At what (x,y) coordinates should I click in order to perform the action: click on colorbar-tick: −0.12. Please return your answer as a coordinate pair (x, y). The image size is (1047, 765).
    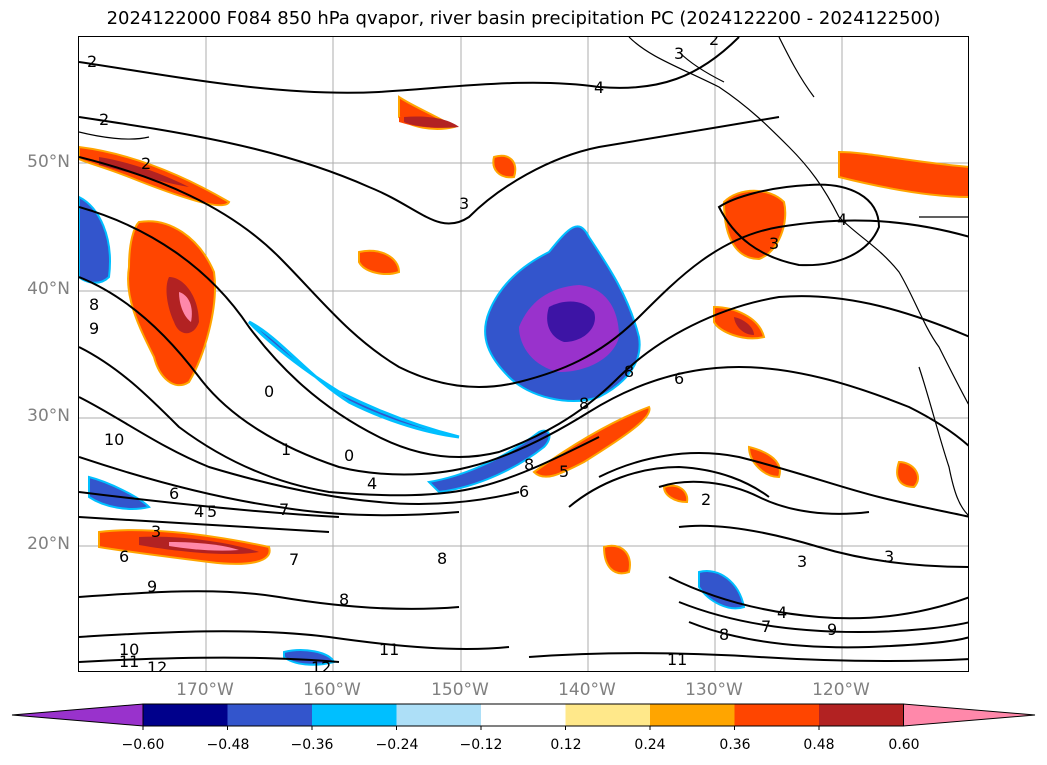
    Looking at the image, I should click on (481, 745).